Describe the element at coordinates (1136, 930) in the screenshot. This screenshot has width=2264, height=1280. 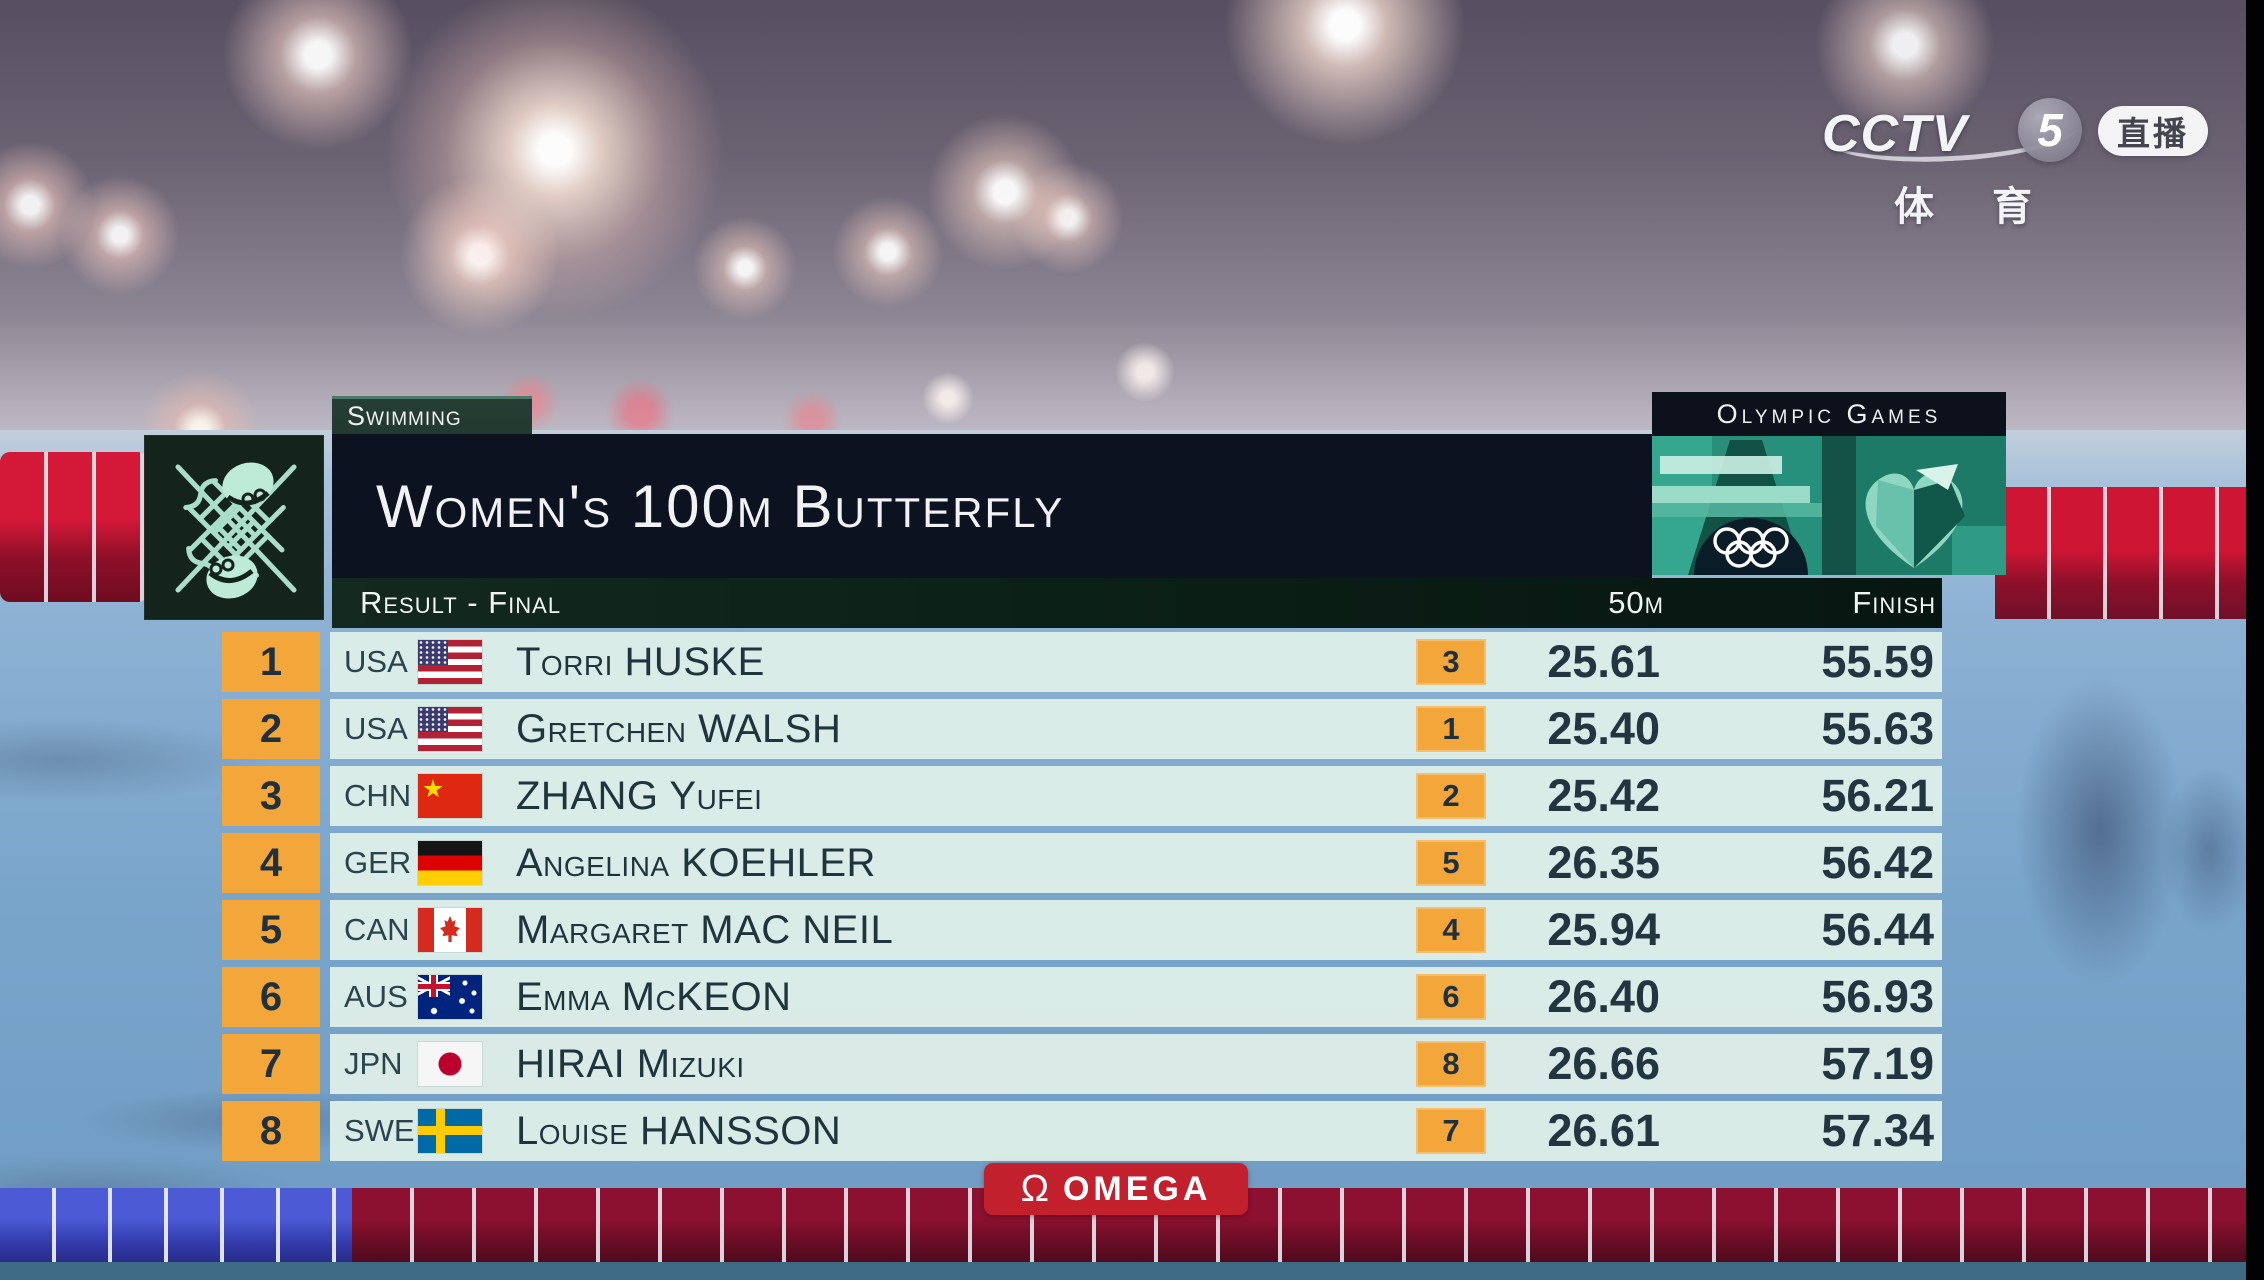
I see `result-row-body: CAN Margaret MAC NEIL 4 25.94 56.44` at that location.